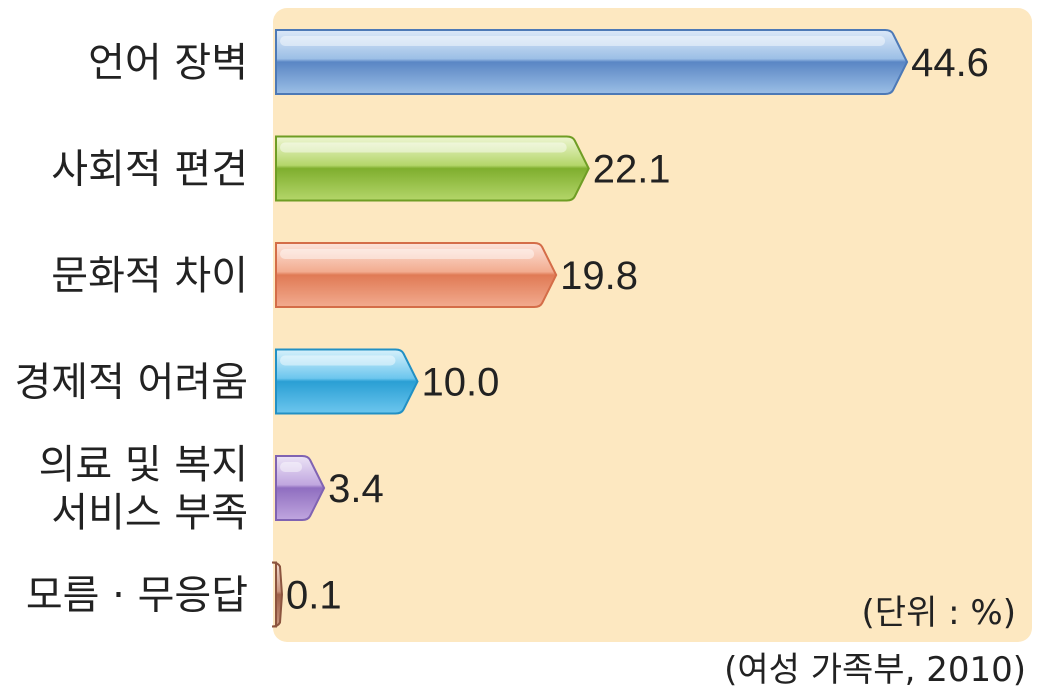  Describe the element at coordinates (599, 276) in the screenshot. I see `value-label: 19.8` at that location.